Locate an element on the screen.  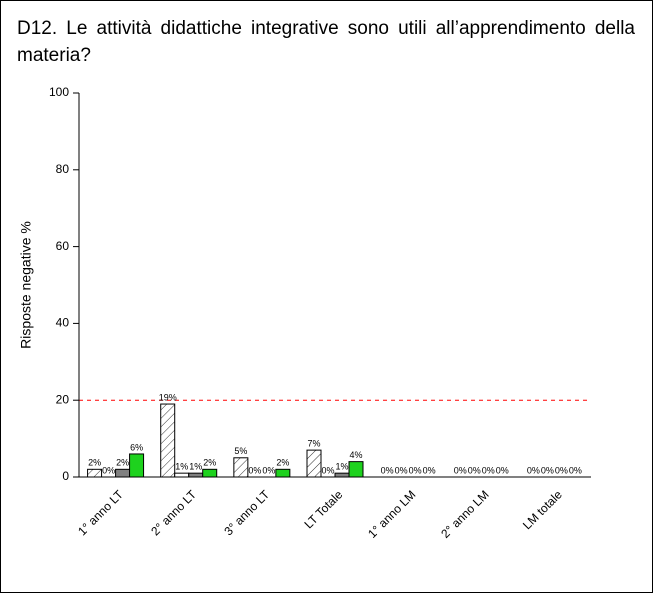
y-tick-label: 100 is located at coordinates (59, 92).